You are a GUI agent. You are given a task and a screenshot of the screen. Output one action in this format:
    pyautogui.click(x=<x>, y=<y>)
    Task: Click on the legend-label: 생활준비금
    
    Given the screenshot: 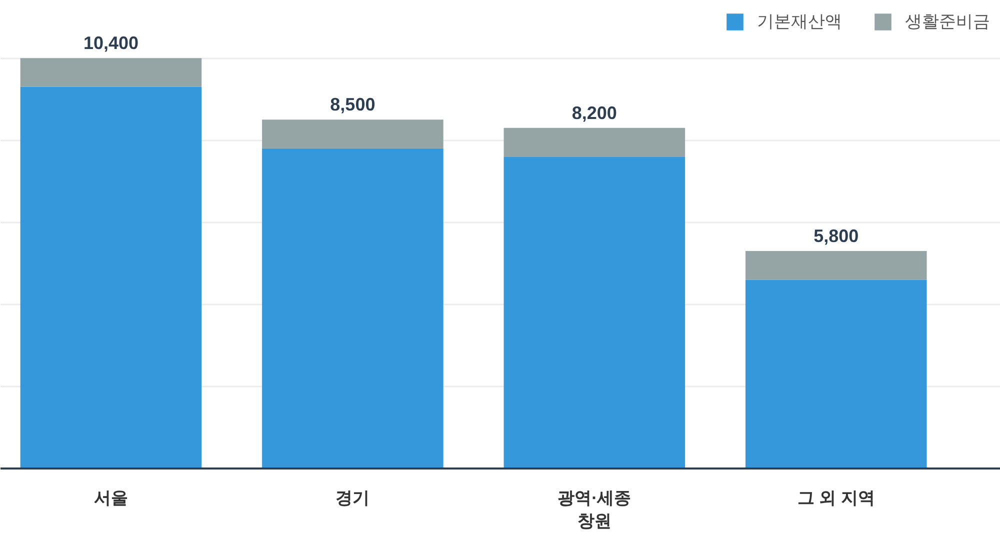 What is the action you would take?
    pyautogui.click(x=947, y=22)
    